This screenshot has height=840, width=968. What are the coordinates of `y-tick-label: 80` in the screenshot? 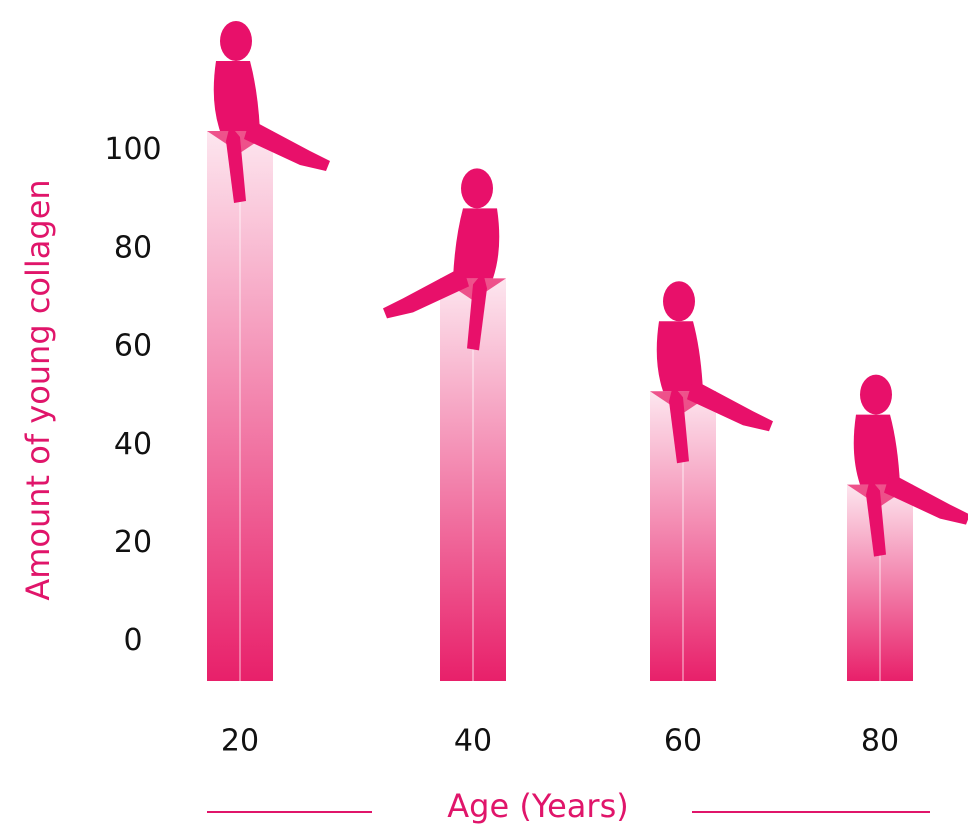 It's located at (133, 247).